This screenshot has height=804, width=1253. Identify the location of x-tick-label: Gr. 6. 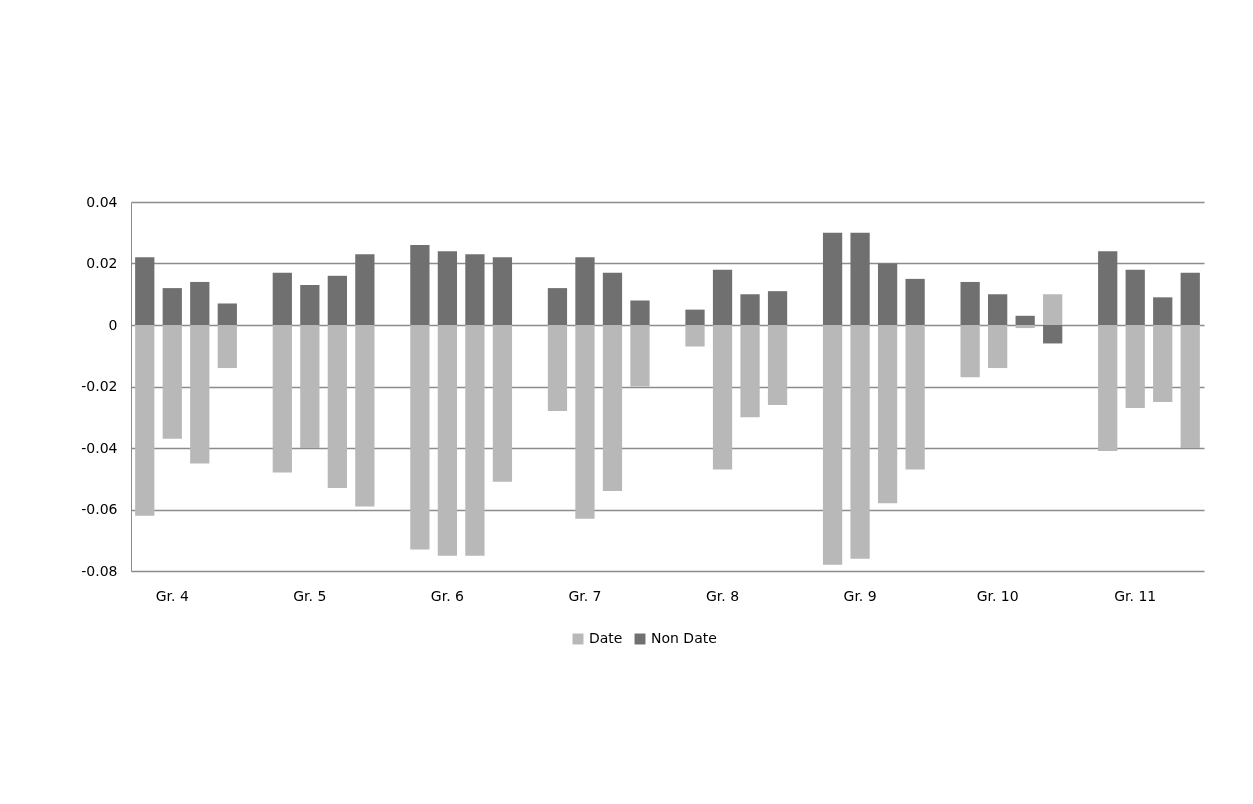
(447, 595).